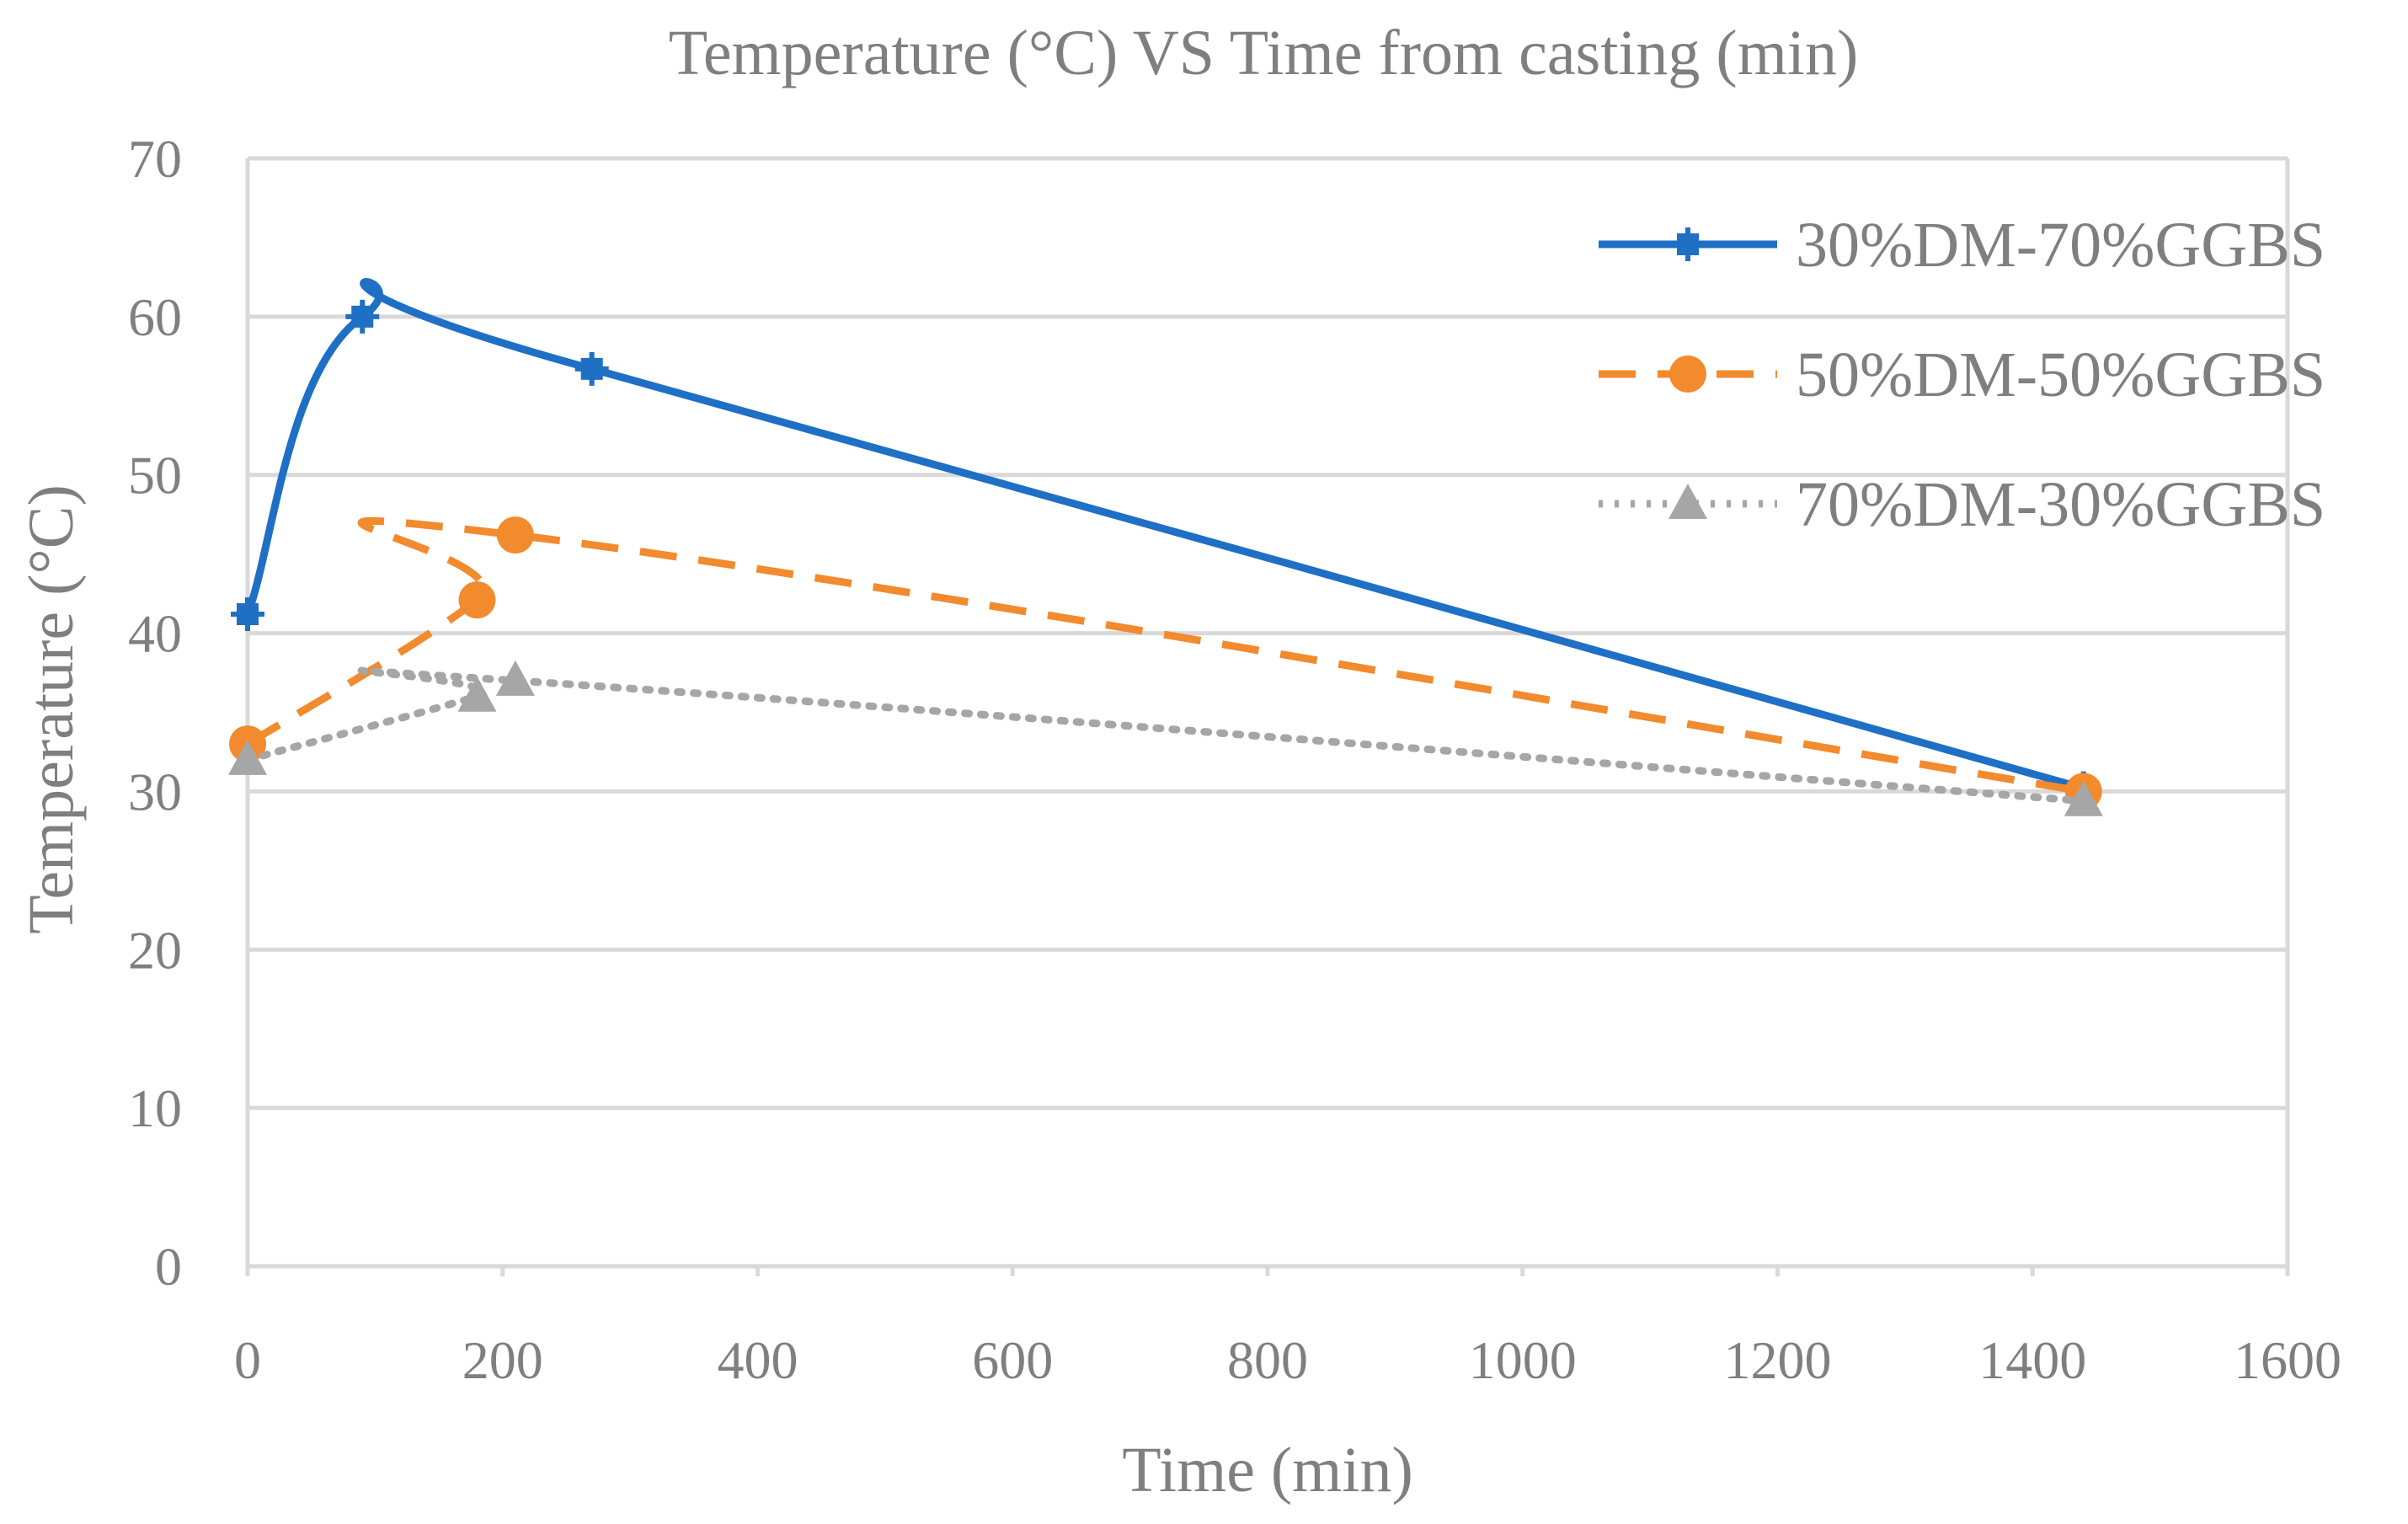 This screenshot has height=1524, width=2408. What do you see at coordinates (1012, 1360) in the screenshot?
I see `x-tick-label: 600` at bounding box center [1012, 1360].